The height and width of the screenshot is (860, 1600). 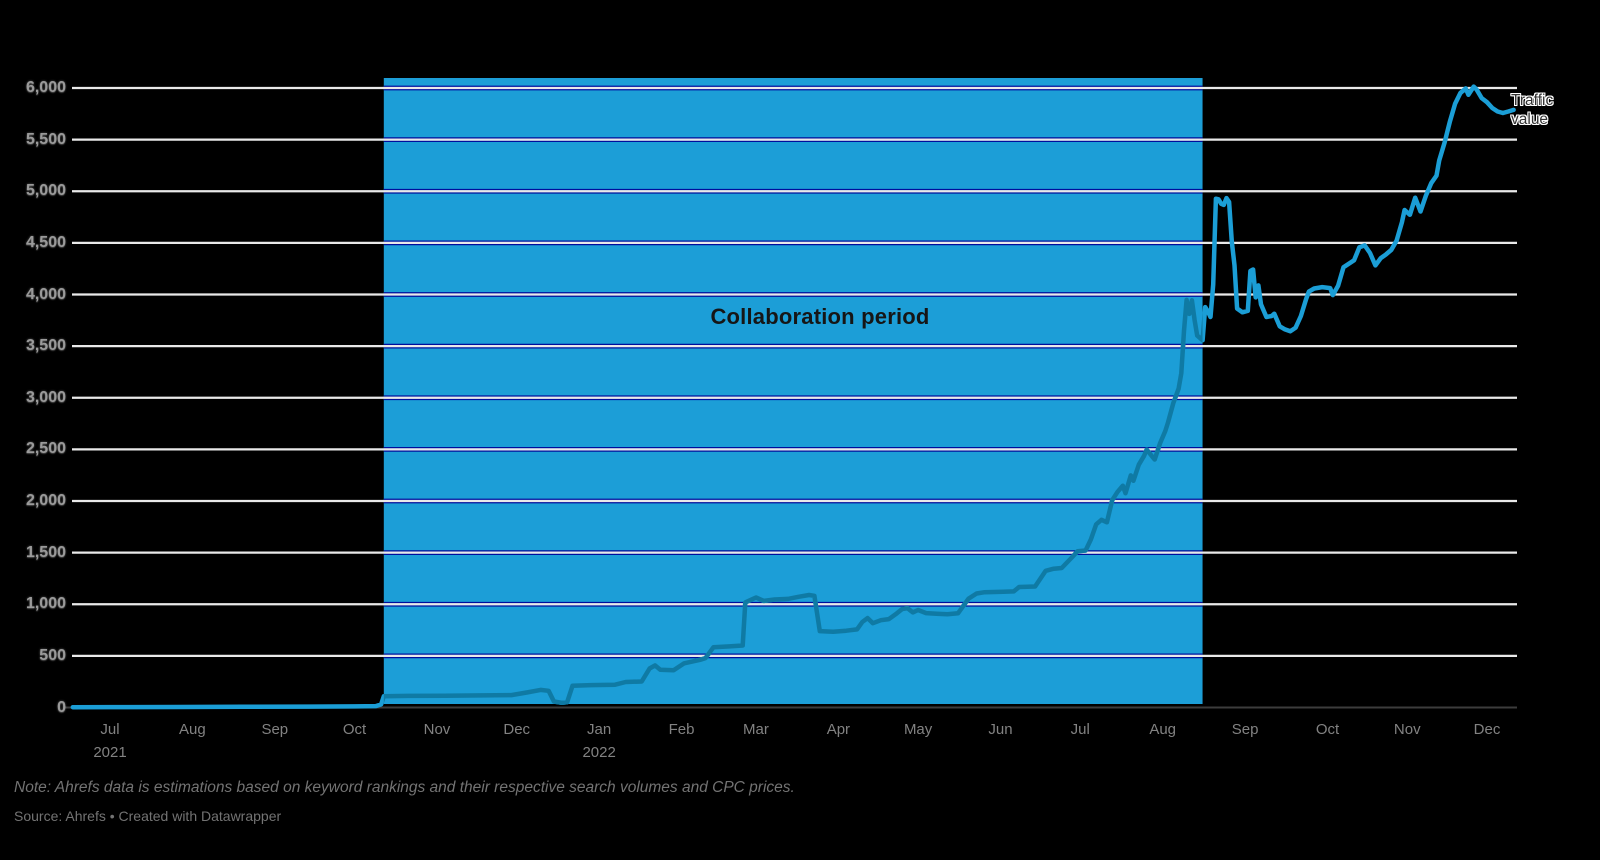 What do you see at coordinates (599, 752) in the screenshot?
I see `x-year-label: 2022` at bounding box center [599, 752].